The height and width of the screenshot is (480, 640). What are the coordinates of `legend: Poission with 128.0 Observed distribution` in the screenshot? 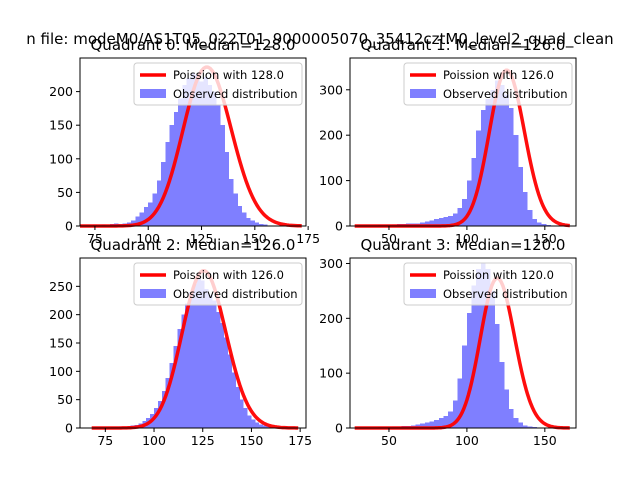 It's located at (218, 84).